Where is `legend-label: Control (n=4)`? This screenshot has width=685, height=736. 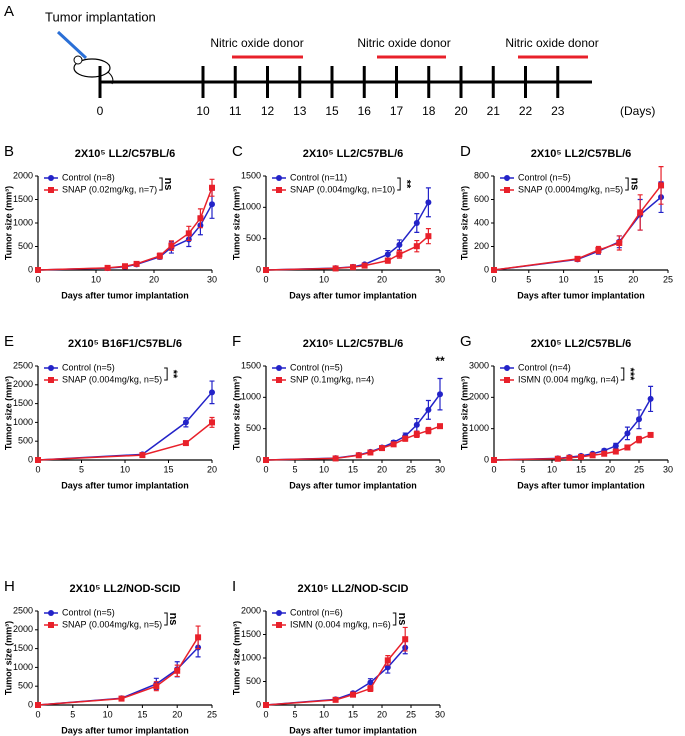
legend-label: Control (n=4) is located at coordinates (544, 367).